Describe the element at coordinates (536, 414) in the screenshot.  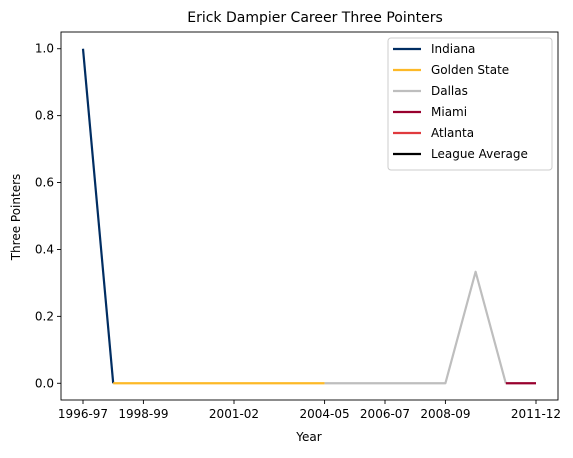
I see `x-tick-label: 2011-12` at that location.